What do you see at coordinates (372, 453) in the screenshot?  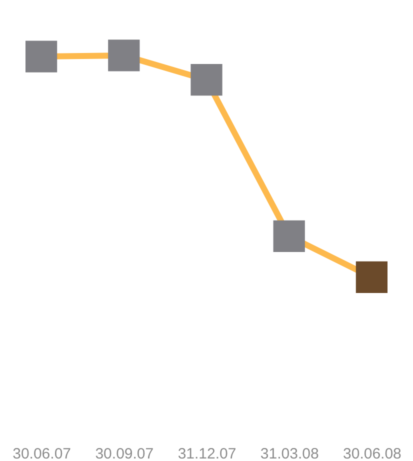 I see `x-tick-label: 30.06.08` at bounding box center [372, 453].